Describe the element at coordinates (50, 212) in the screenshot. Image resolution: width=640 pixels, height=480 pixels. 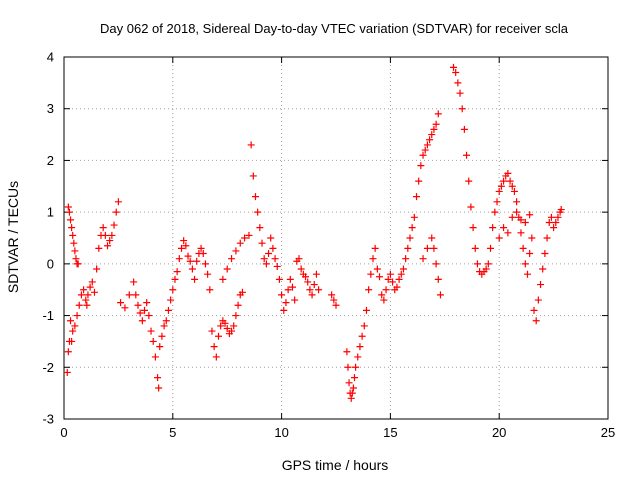
I see `y-tick-label: 1` at that location.